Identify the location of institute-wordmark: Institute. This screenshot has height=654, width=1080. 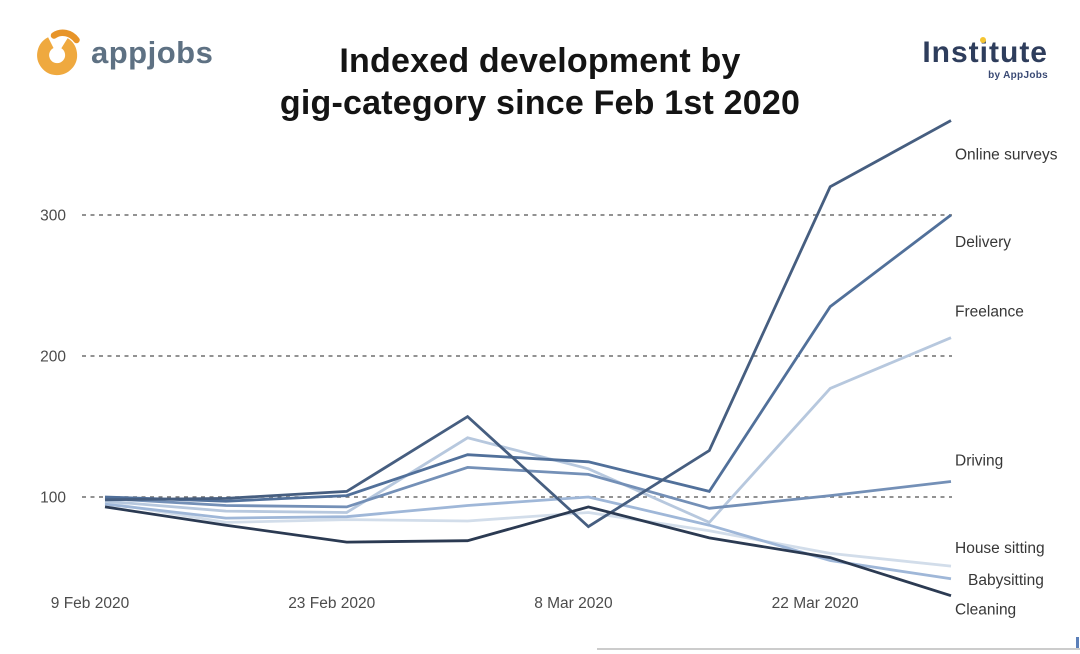
(985, 53).